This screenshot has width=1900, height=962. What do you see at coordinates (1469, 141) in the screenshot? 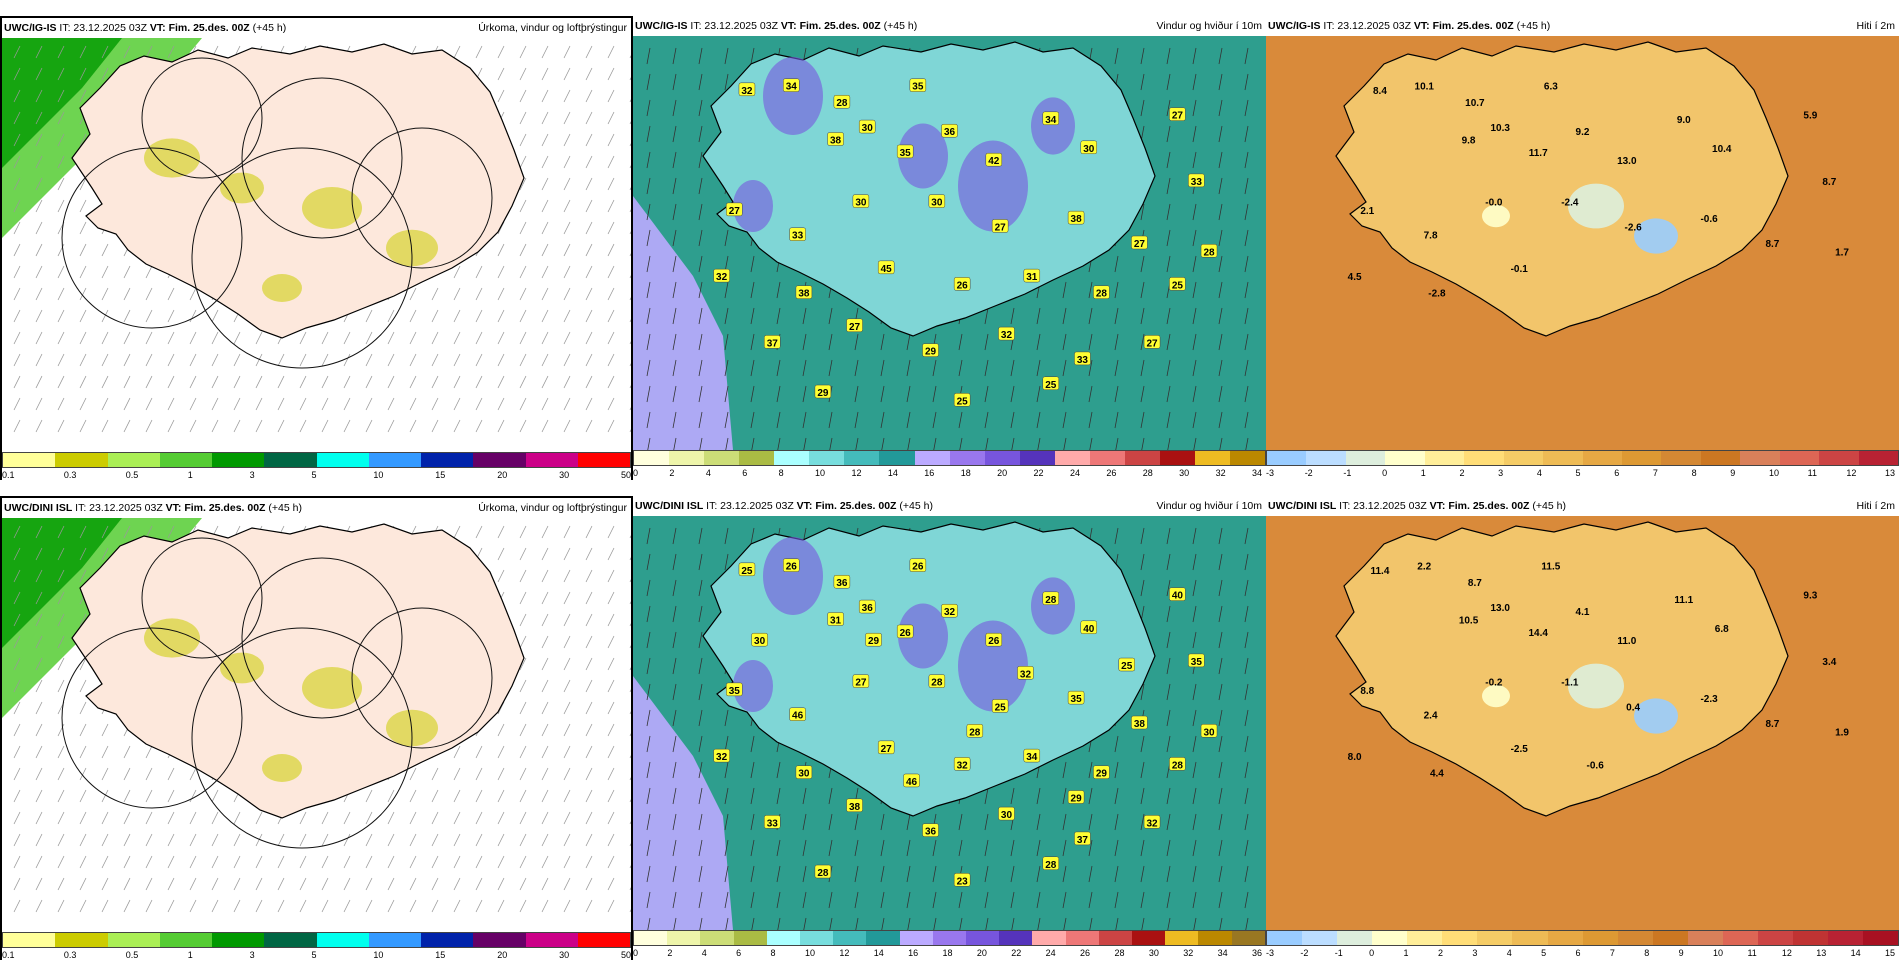
I see `value-label-text: 9.8` at bounding box center [1469, 141].